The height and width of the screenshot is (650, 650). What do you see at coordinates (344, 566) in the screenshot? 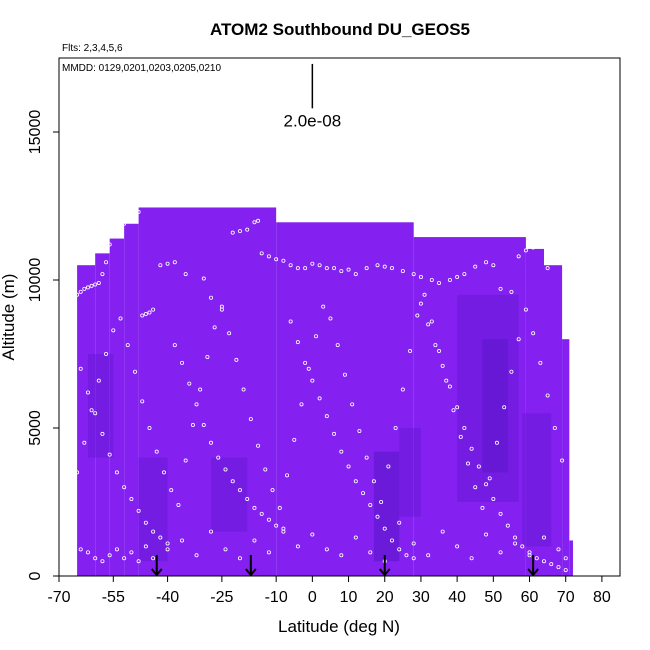
I see `flight-markers` at bounding box center [344, 566].